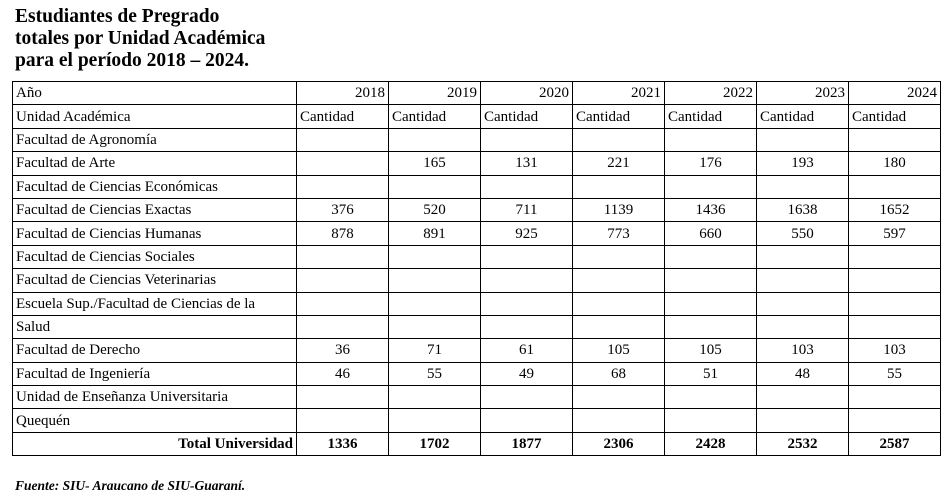 Image resolution: width=947 pixels, height=504 pixels. I want to click on value-cell: 1436, so click(710, 210).